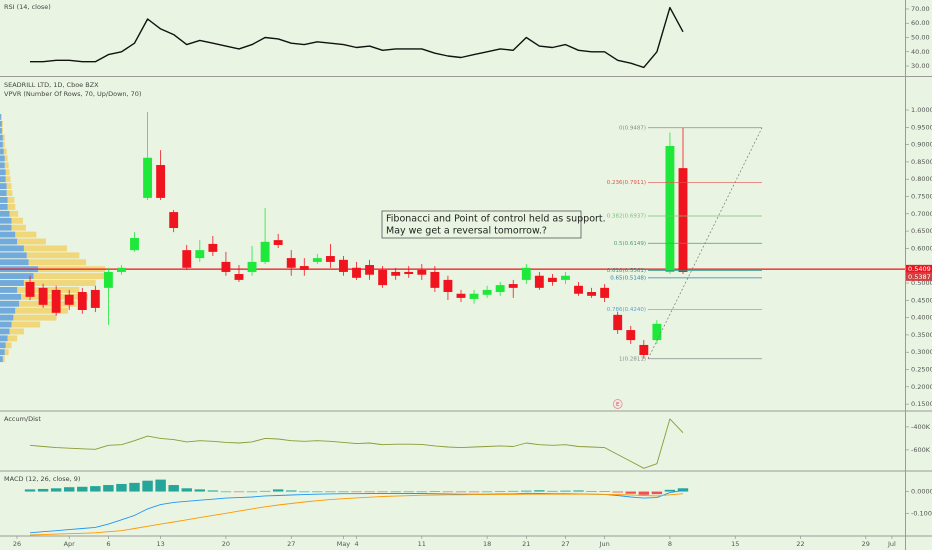 The image size is (932, 550). What do you see at coordinates (921, 110) in the screenshot?
I see `y-tick-label: 1.0000` at bounding box center [921, 110].